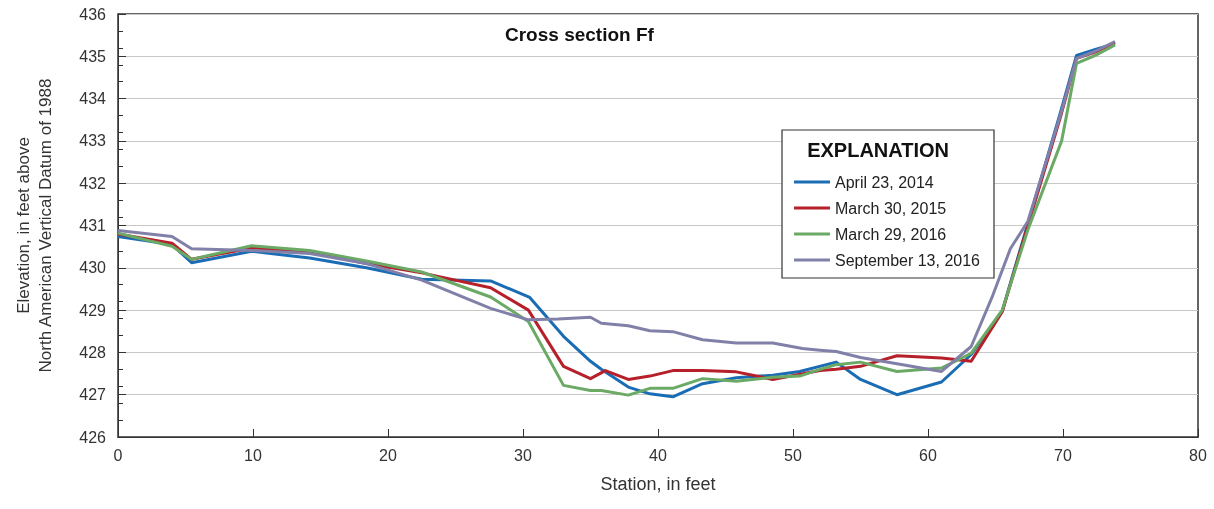 The image size is (1214, 509). I want to click on x-tick-label: 40, so click(658, 455).